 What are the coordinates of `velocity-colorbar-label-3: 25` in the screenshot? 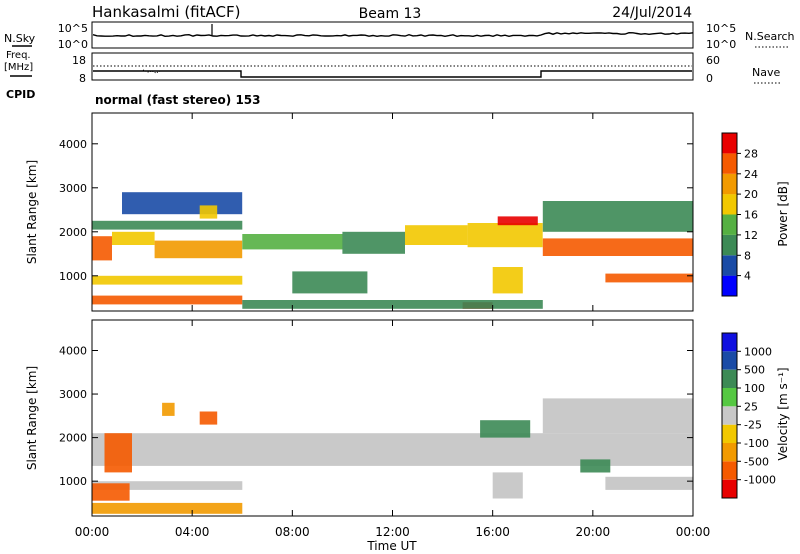 It's located at (751, 406).